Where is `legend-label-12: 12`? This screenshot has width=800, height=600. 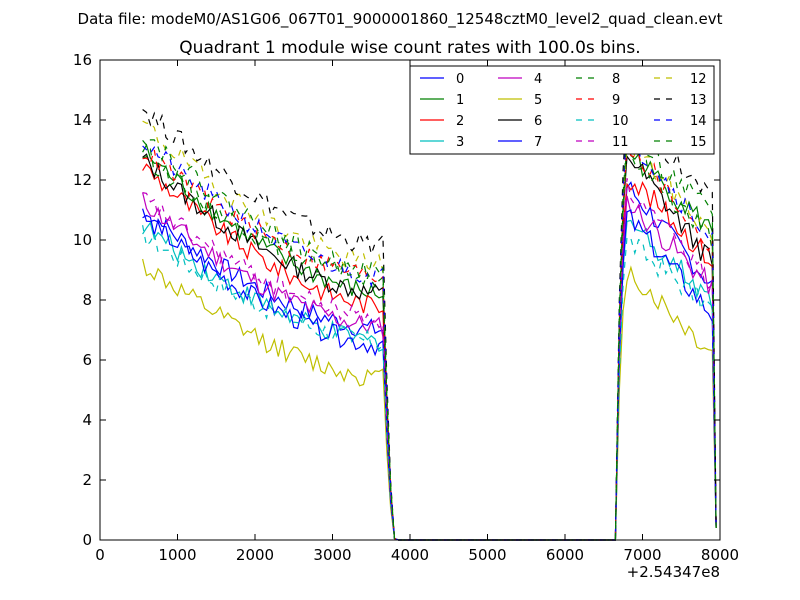
legend-label-12: 12 is located at coordinates (698, 79).